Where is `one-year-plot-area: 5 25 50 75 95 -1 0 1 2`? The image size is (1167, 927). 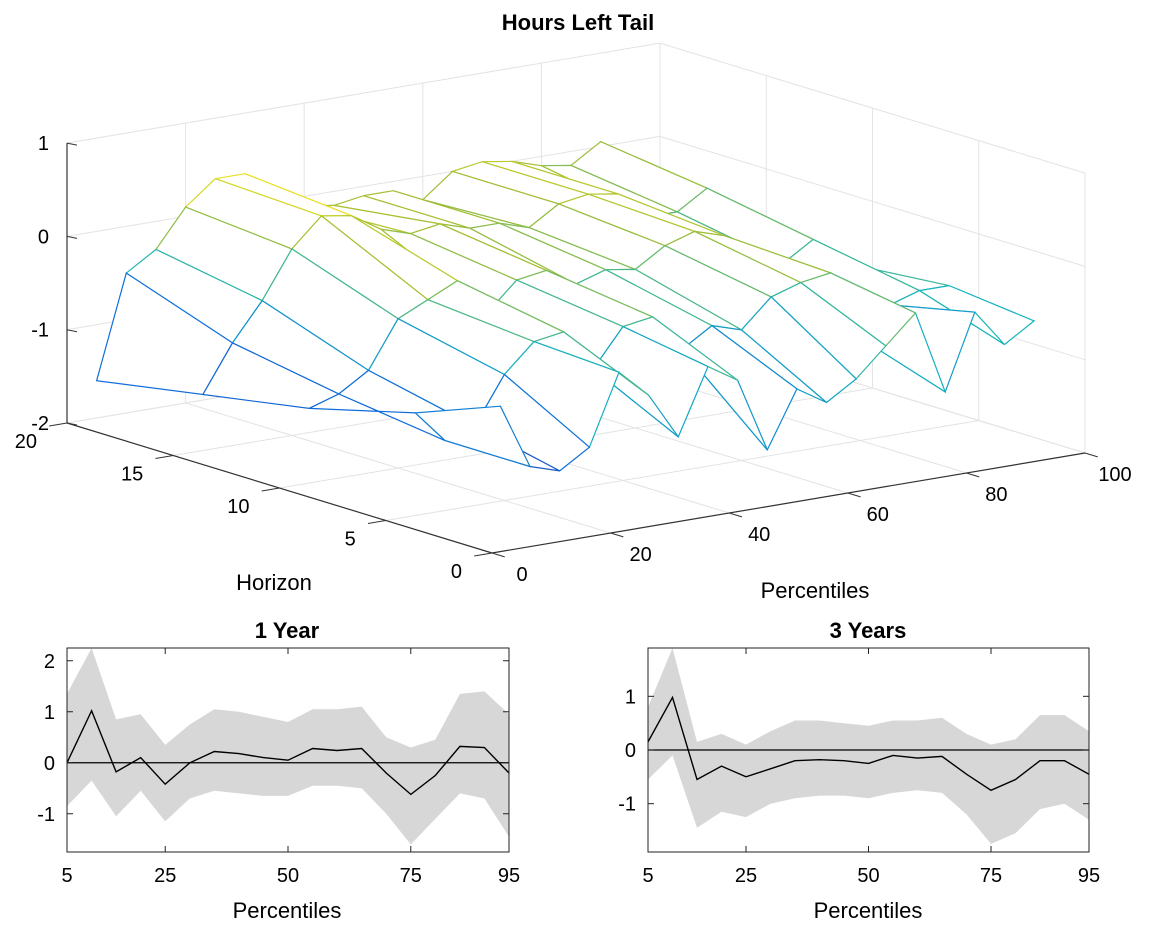 one-year-plot-area: 5 25 50 75 95 -1 0 1 2 is located at coordinates (278, 767).